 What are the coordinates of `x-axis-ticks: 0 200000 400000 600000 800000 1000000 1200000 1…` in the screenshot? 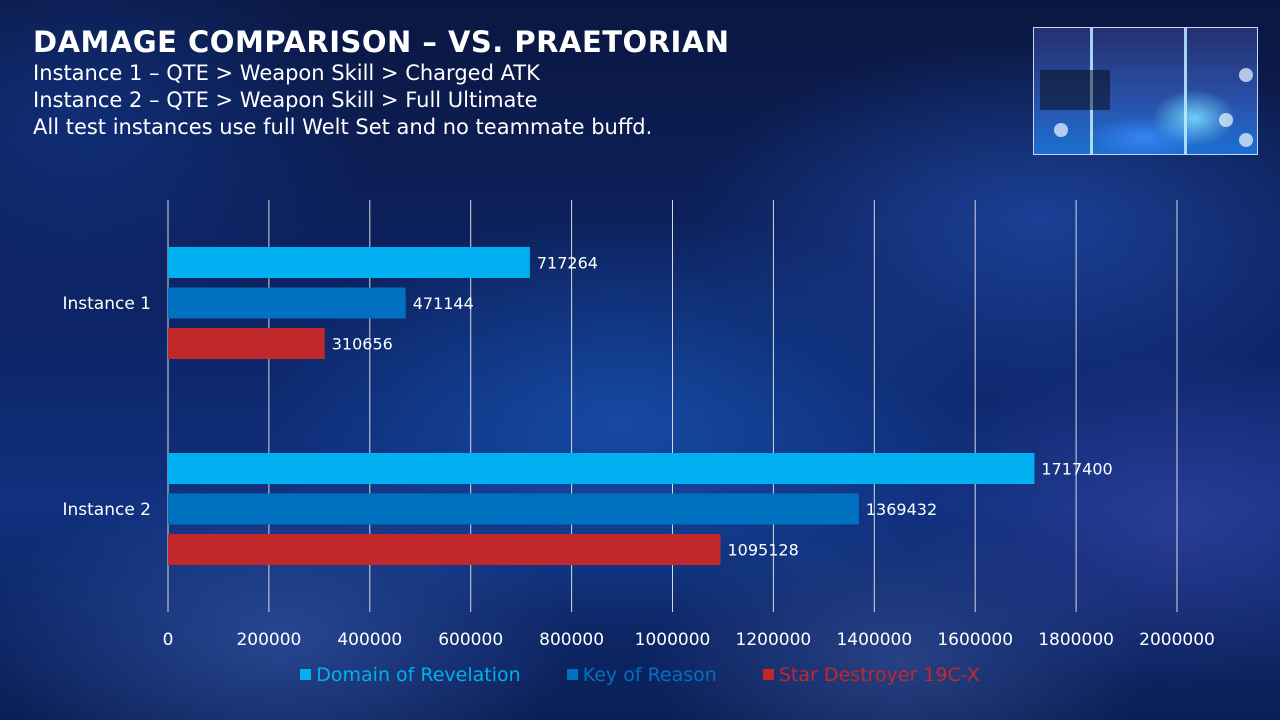 It's located at (689, 640).